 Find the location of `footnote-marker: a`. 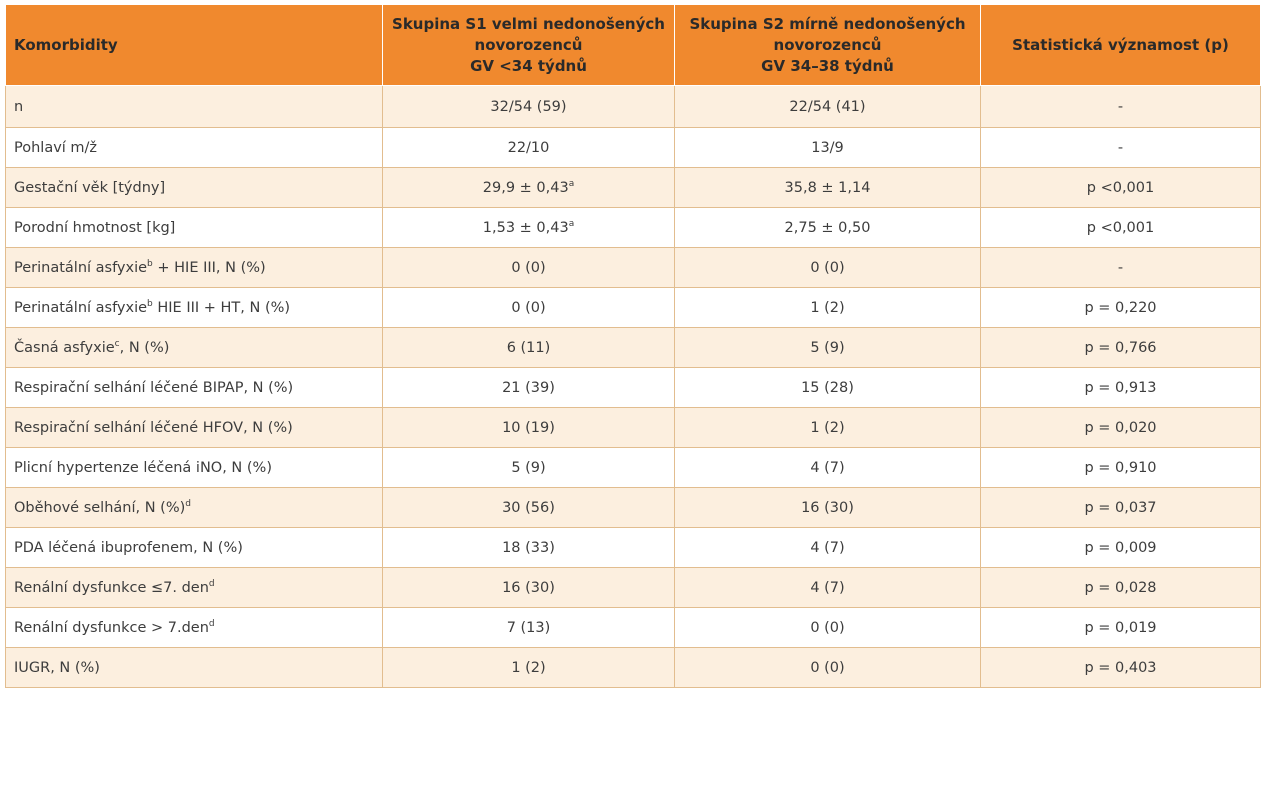

footnote-marker: a is located at coordinates (571, 183).